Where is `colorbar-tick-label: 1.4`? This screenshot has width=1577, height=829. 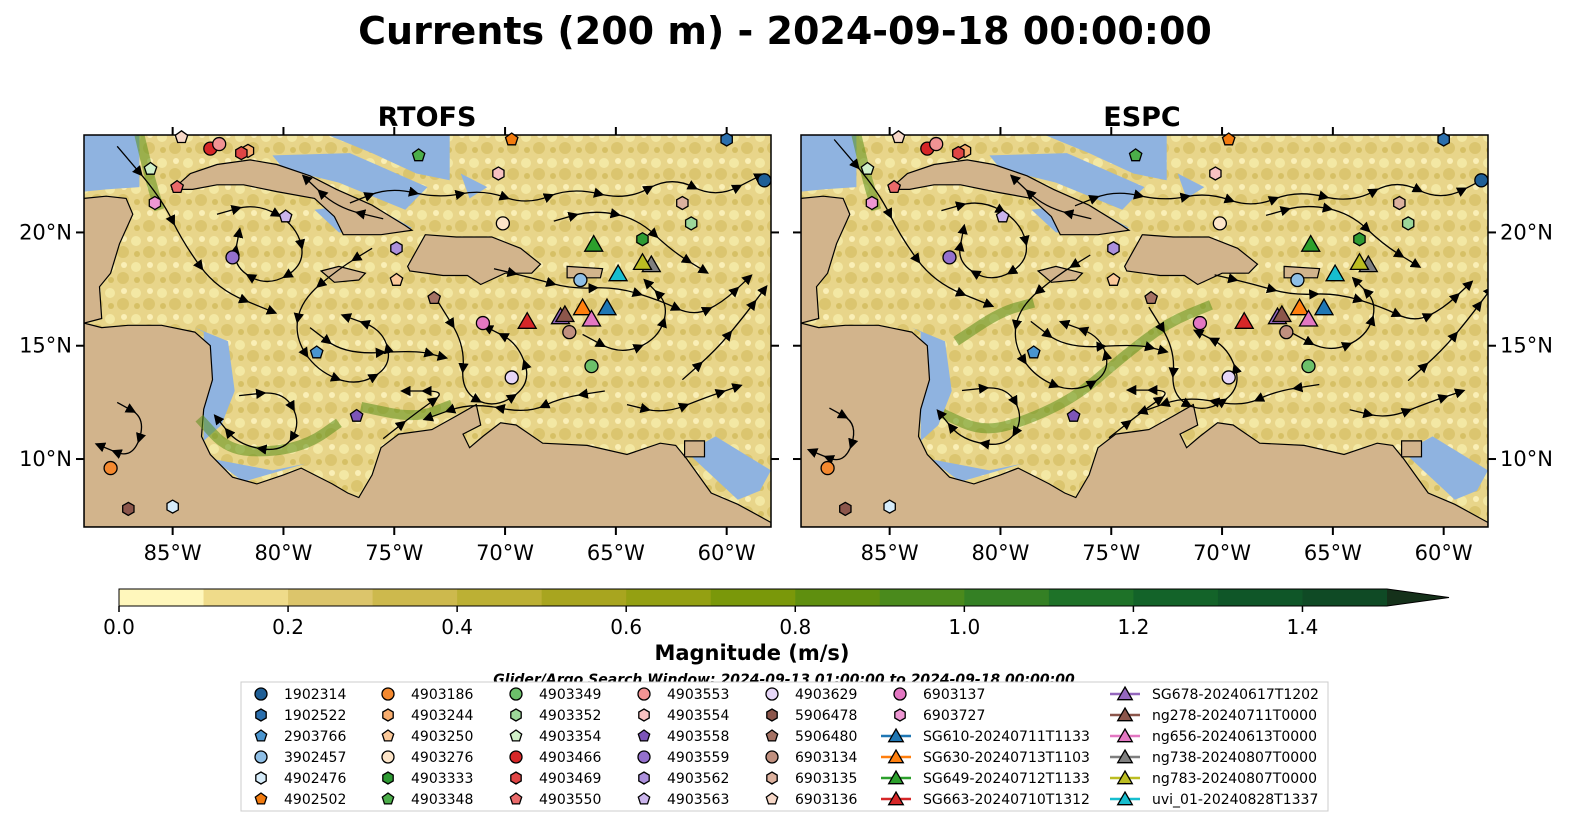 colorbar-tick-label: 1.4 is located at coordinates (1303, 627).